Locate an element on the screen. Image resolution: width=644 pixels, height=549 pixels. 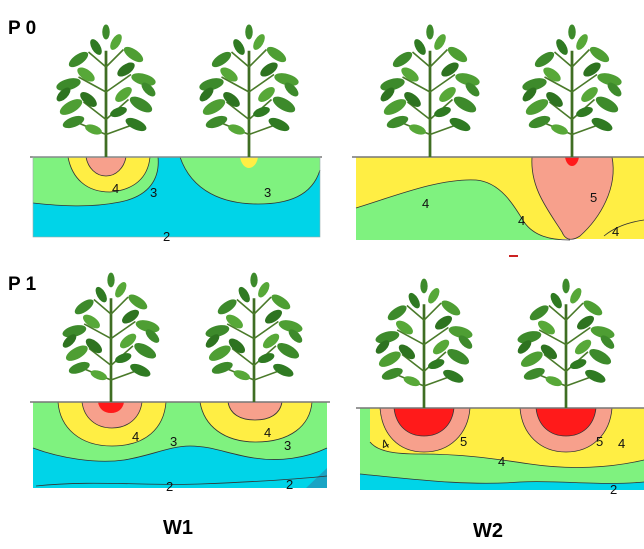
panel-p0-w2: 4 4 5 4 is located at coordinates (498, 206).